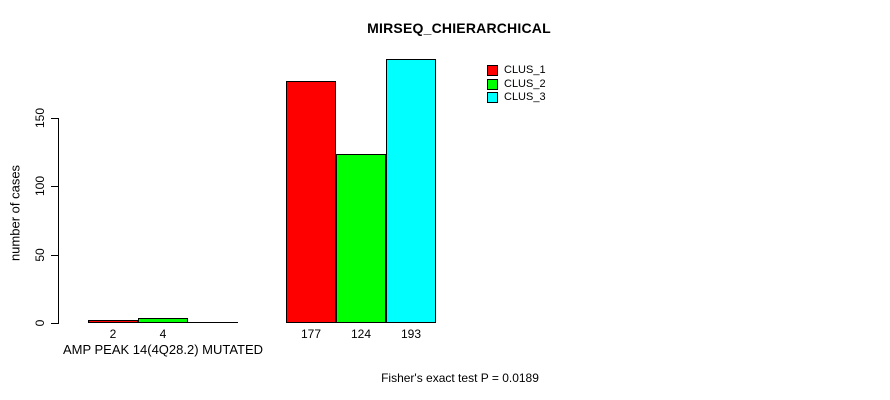  What do you see at coordinates (311, 334) in the screenshot?
I see `bar-value-label: 177` at bounding box center [311, 334].